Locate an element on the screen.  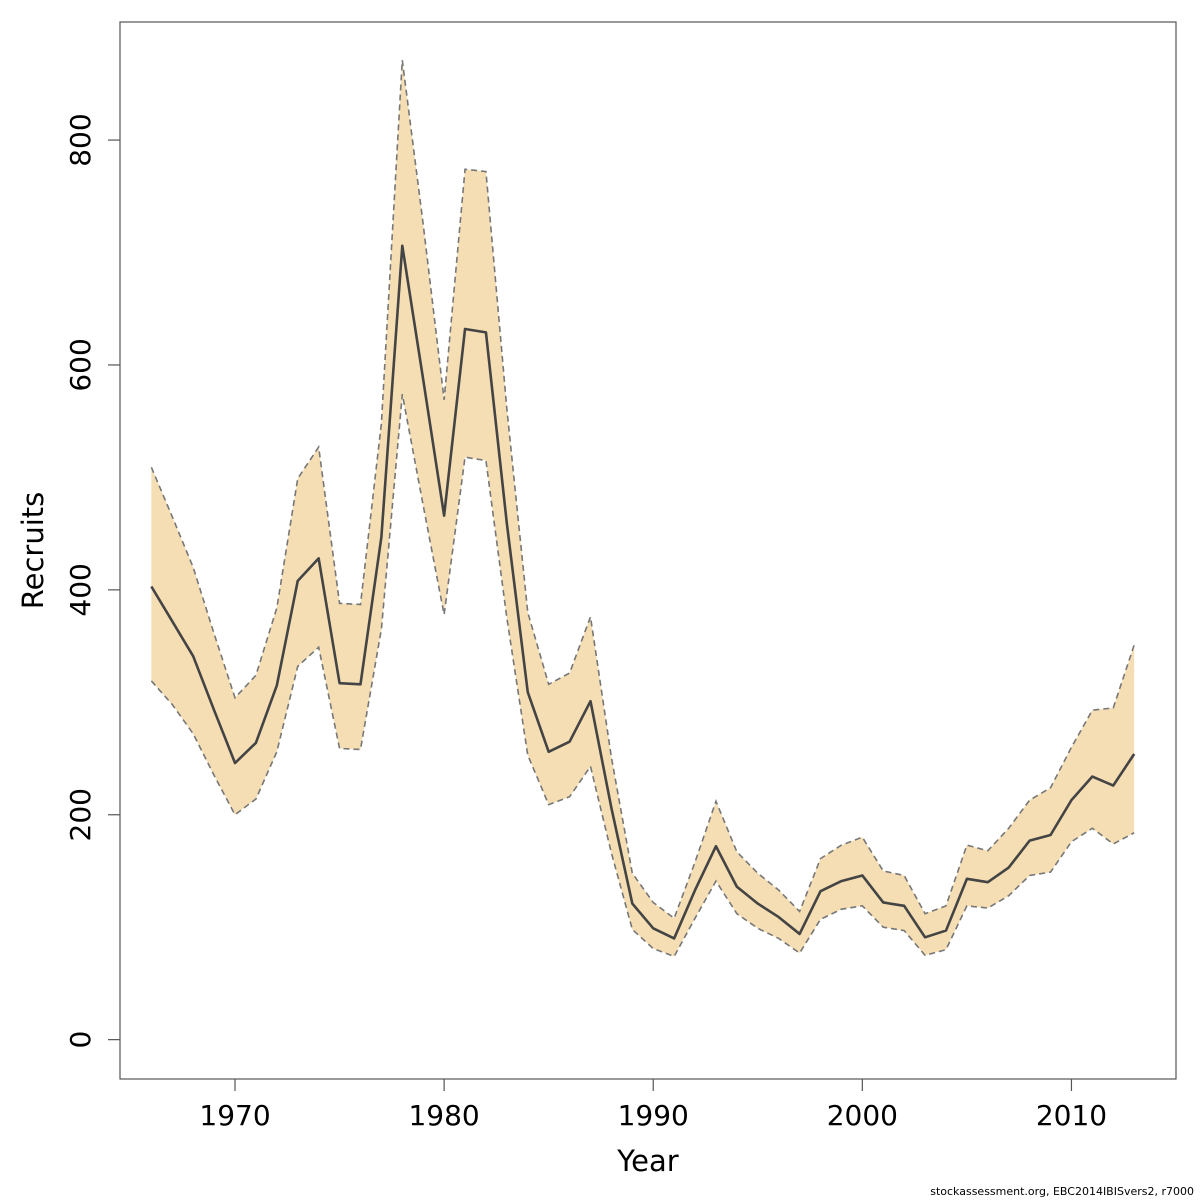
x-axis: 1970 1980 1990 2000 2010 is located at coordinates (653, 1105).